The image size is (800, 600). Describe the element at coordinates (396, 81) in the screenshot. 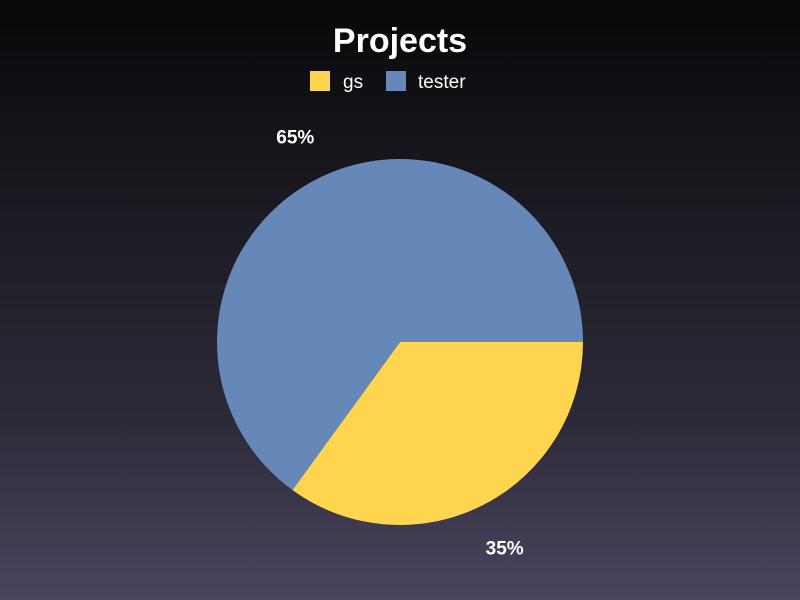

I see `legend-swatch-tester` at that location.